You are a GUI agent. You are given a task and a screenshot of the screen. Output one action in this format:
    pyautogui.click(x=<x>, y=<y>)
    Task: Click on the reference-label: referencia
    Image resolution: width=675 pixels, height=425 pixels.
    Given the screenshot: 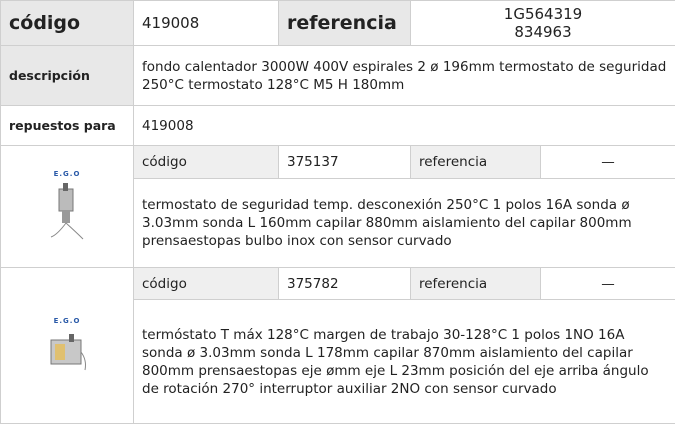 What is the action you would take?
    pyautogui.click(x=344, y=23)
    